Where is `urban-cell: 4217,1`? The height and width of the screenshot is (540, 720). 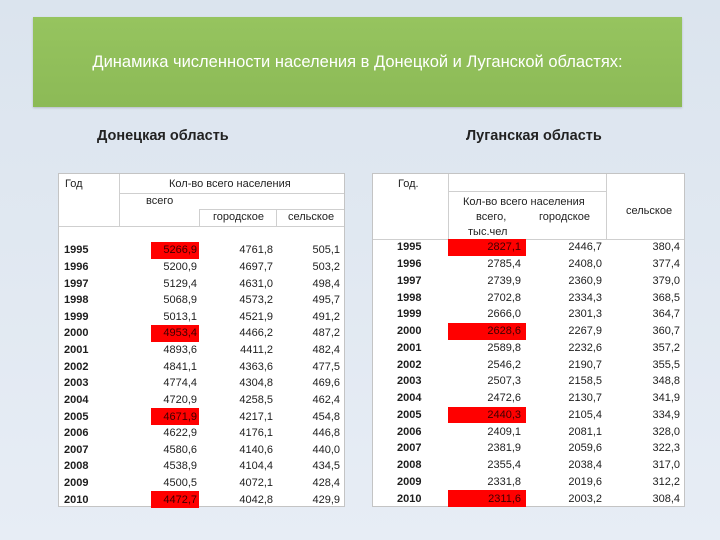
urban-cell: 4217,1 is located at coordinates (256, 416).